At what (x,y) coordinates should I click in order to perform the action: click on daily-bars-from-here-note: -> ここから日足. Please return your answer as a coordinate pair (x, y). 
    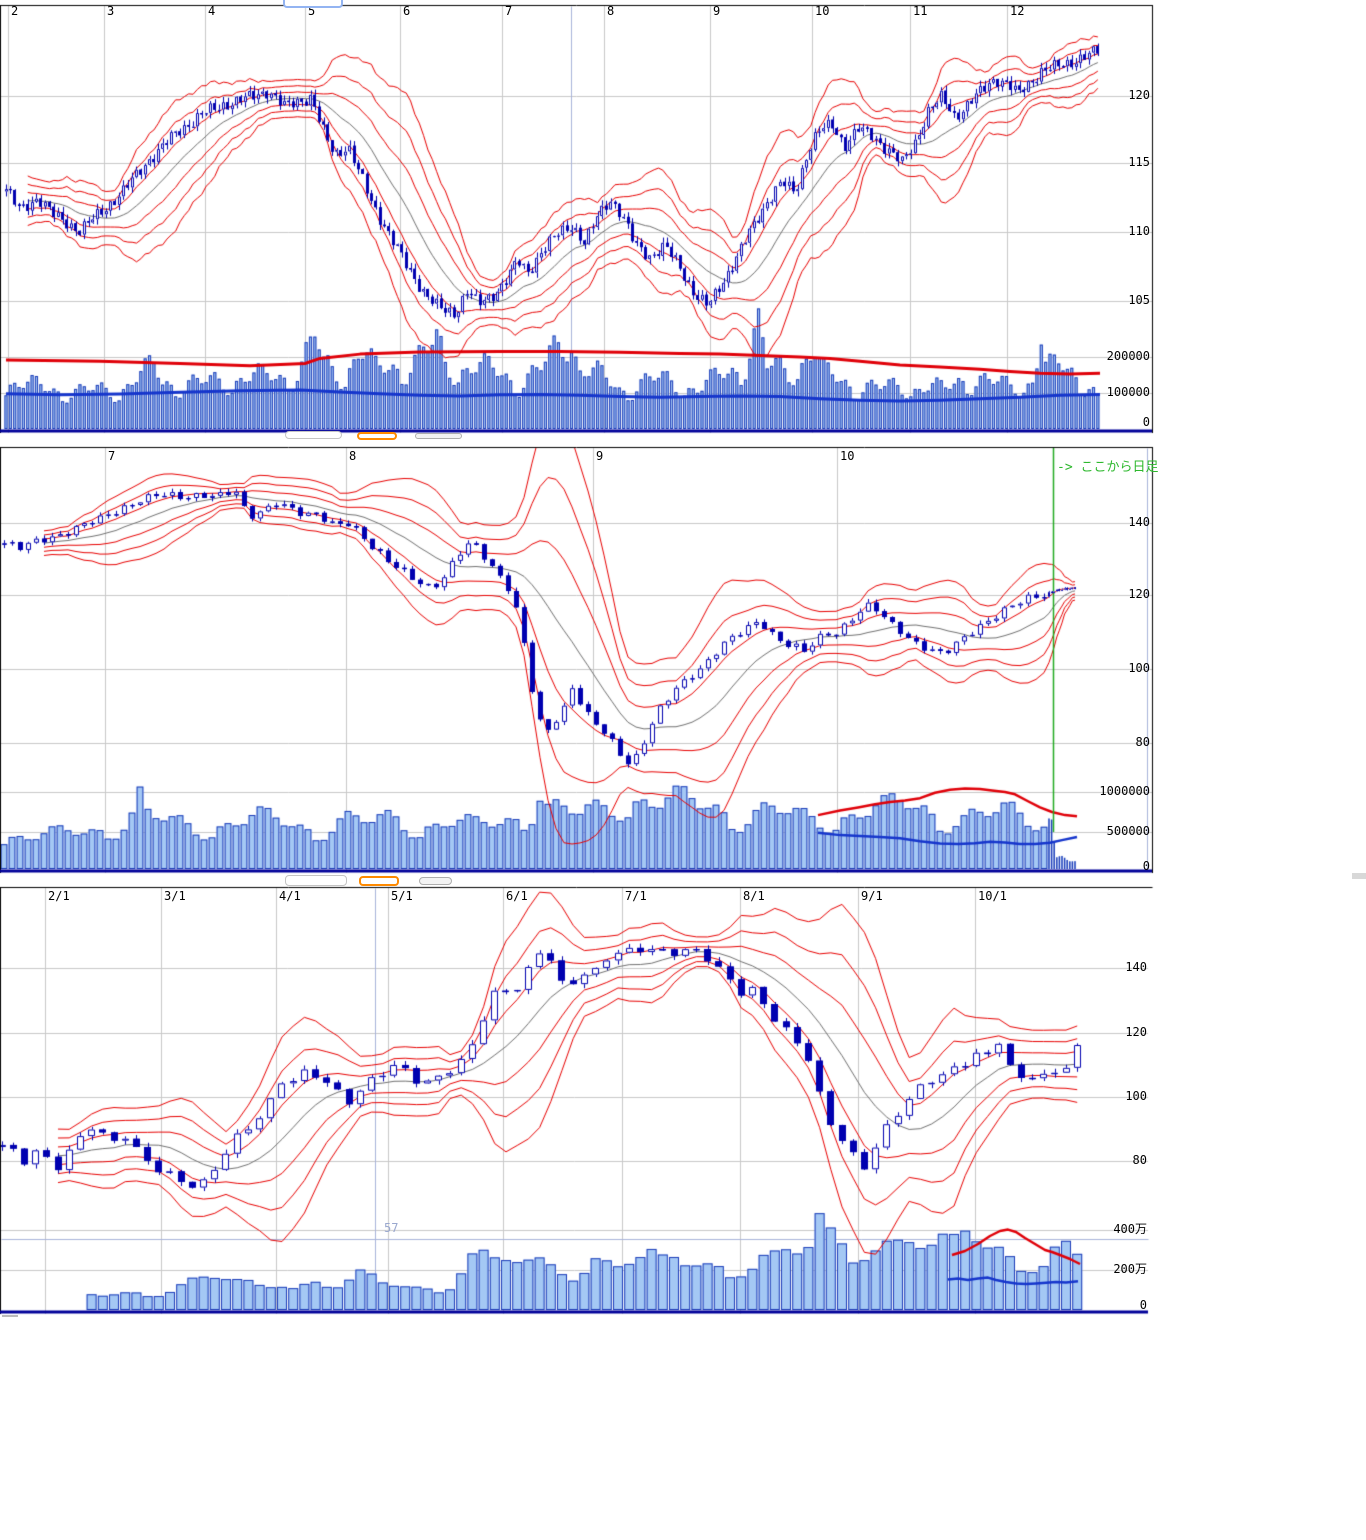
    Looking at the image, I should click on (1108, 467).